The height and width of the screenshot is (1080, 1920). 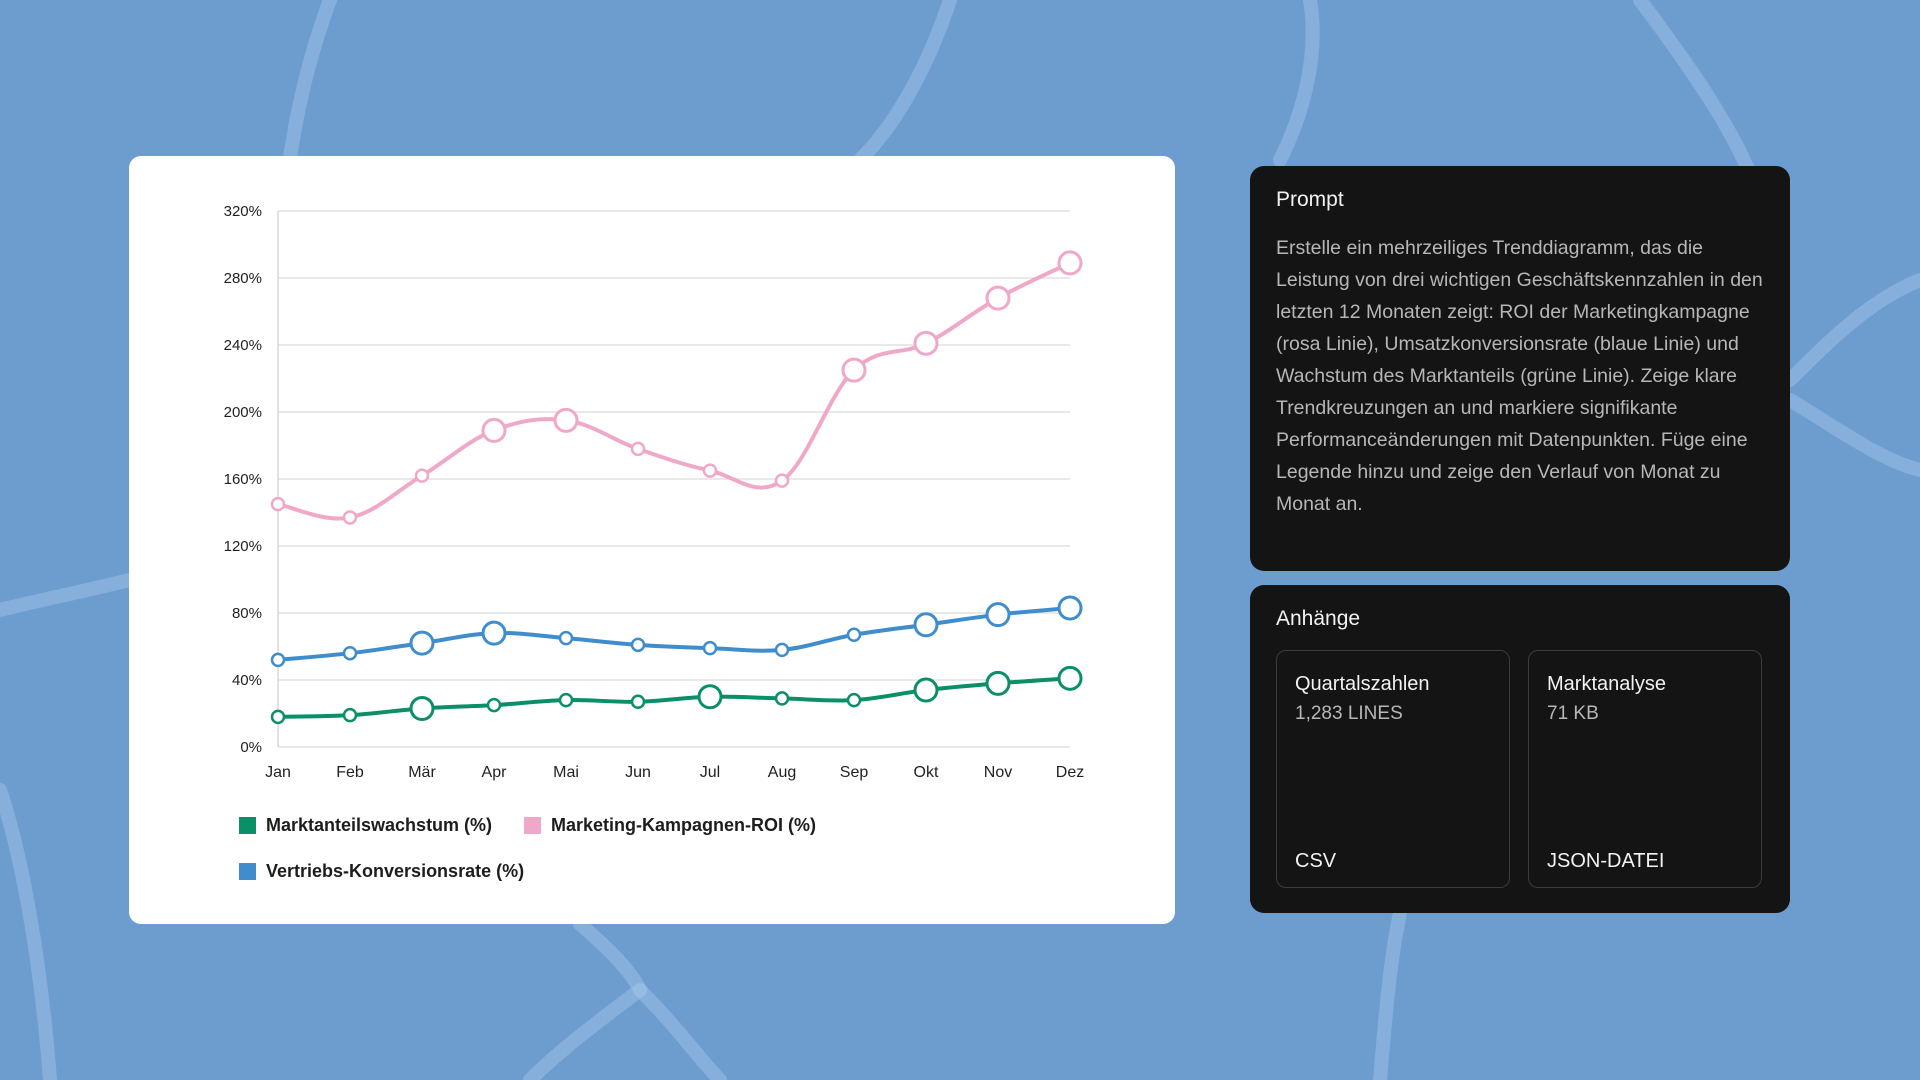 What do you see at coordinates (710, 772) in the screenshot?
I see `x-tick-label: Jul` at bounding box center [710, 772].